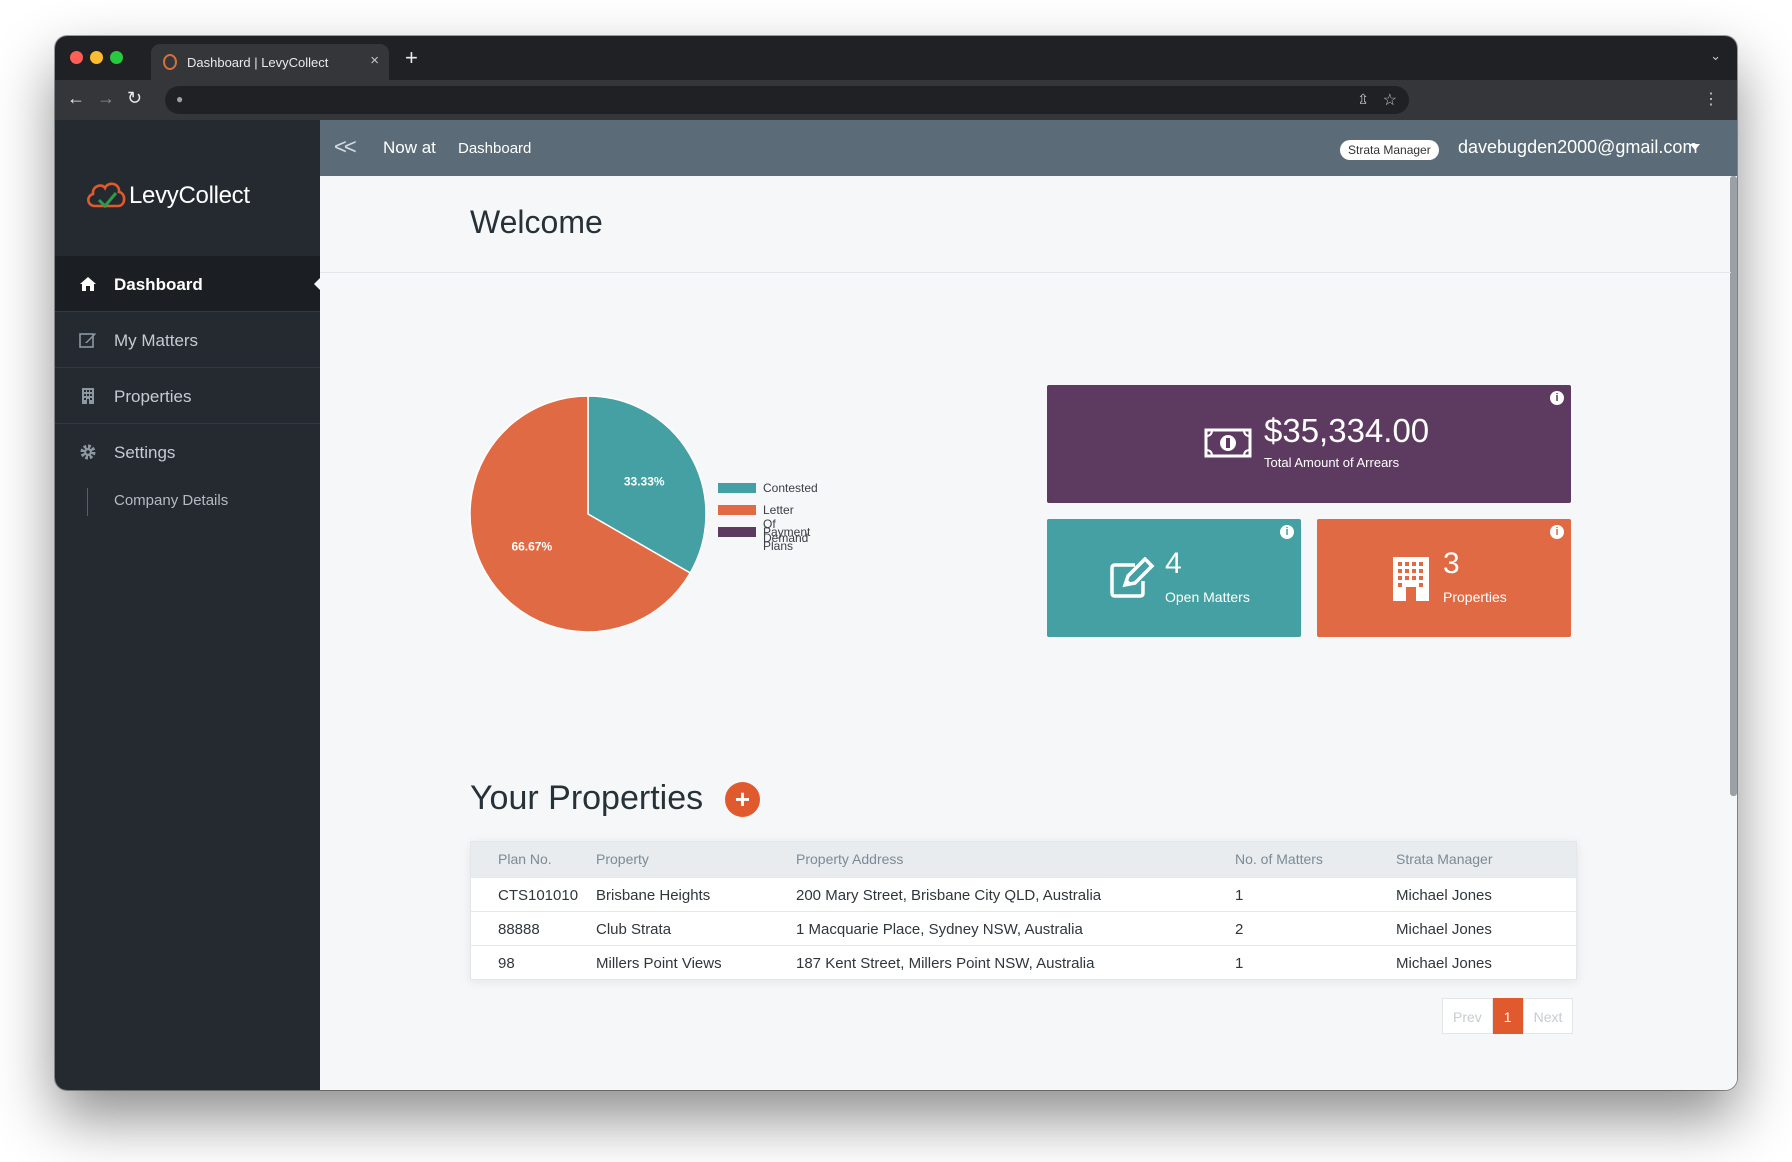 The width and height of the screenshot is (1792, 1162). What do you see at coordinates (180, 99) in the screenshot?
I see `lock-icon: ●` at bounding box center [180, 99].